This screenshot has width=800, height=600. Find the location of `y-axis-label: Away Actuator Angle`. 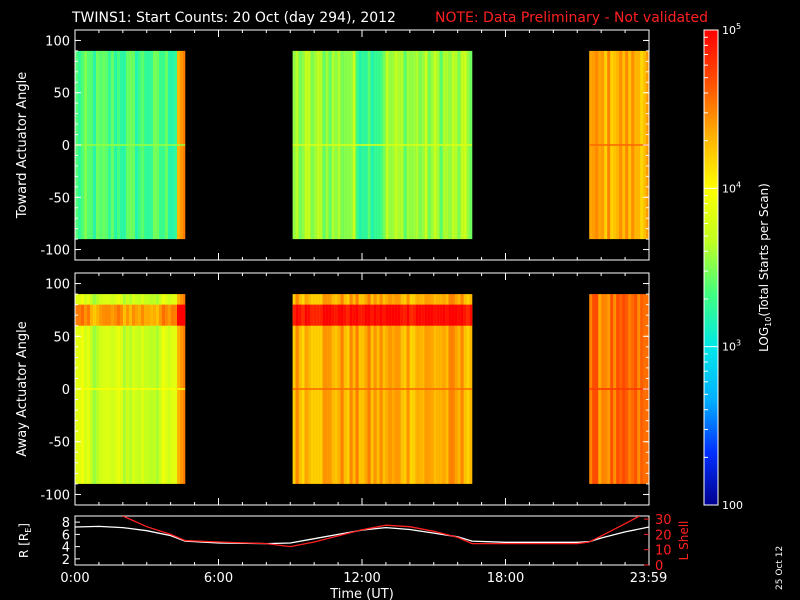

y-axis-label: Away Actuator Angle is located at coordinates (22, 388).